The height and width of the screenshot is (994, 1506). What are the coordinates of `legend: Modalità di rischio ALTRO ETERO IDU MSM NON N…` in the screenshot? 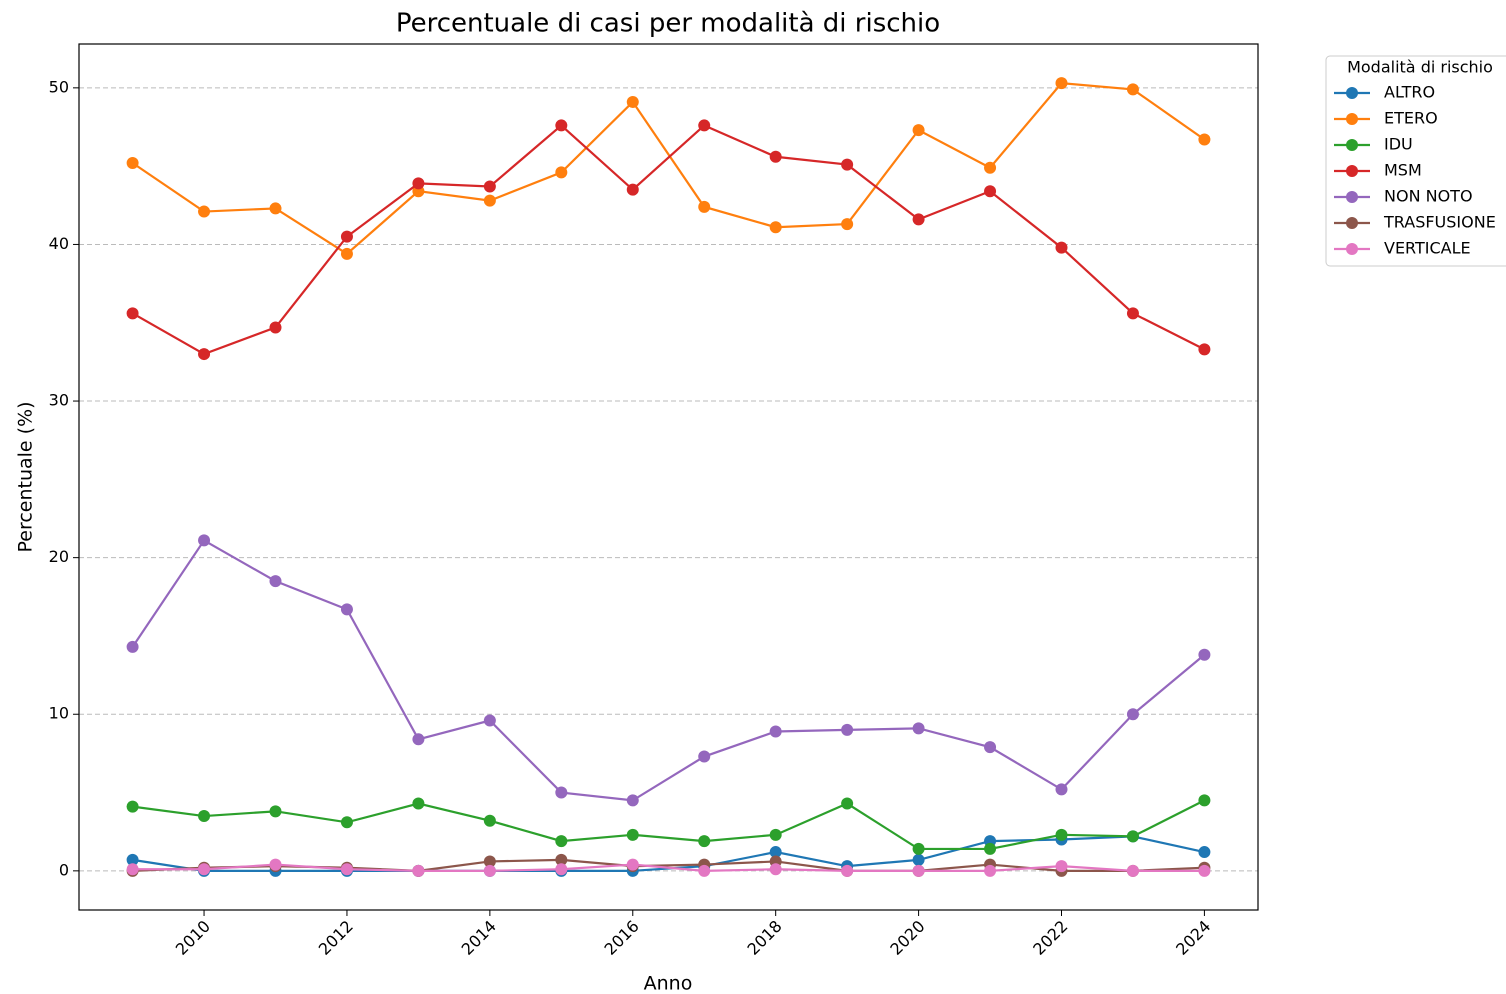 It's located at (1415, 161).